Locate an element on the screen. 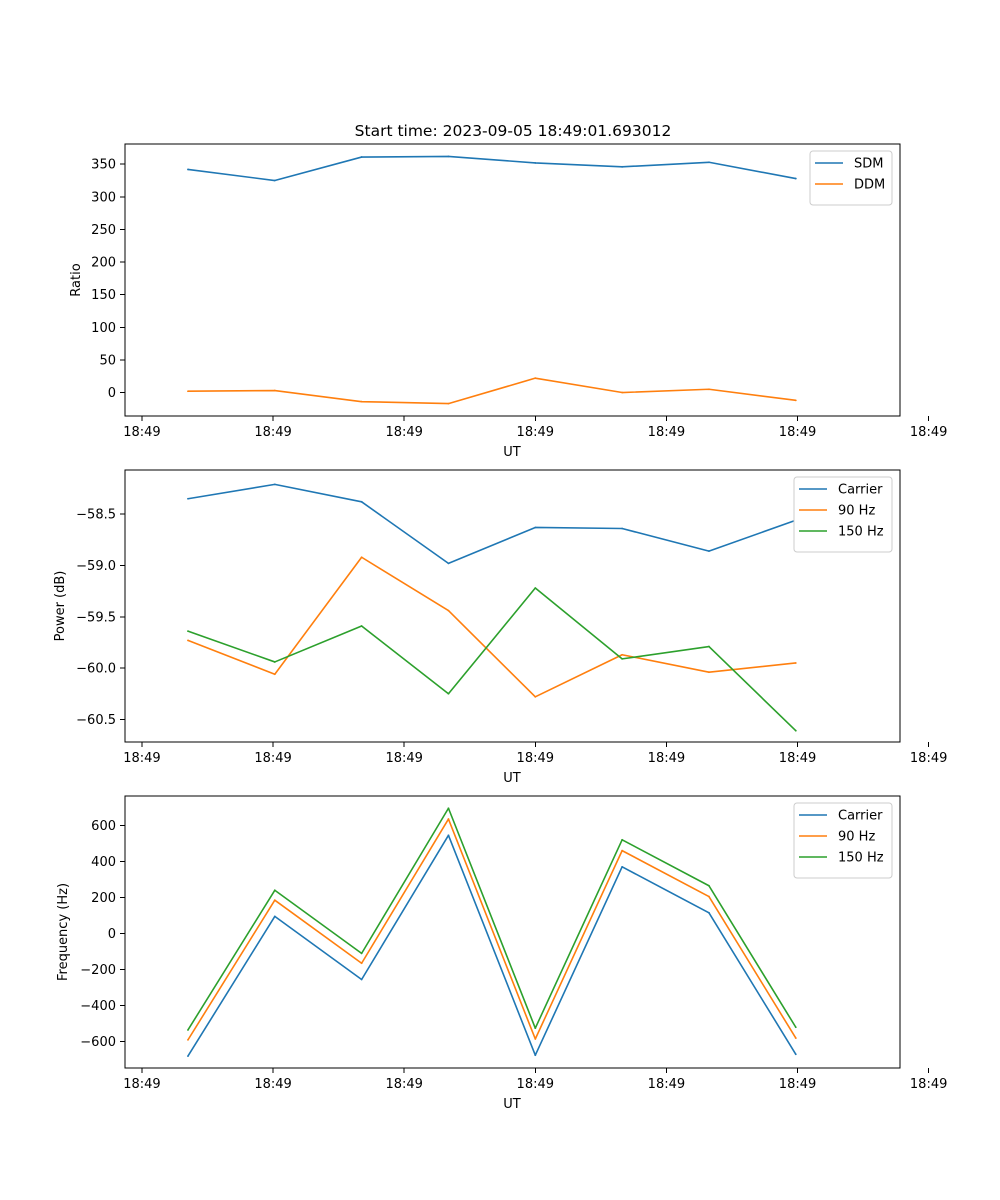 Image resolution: width=1000 pixels, height=1200 pixels. y-tick-label: 100 is located at coordinates (103, 328).